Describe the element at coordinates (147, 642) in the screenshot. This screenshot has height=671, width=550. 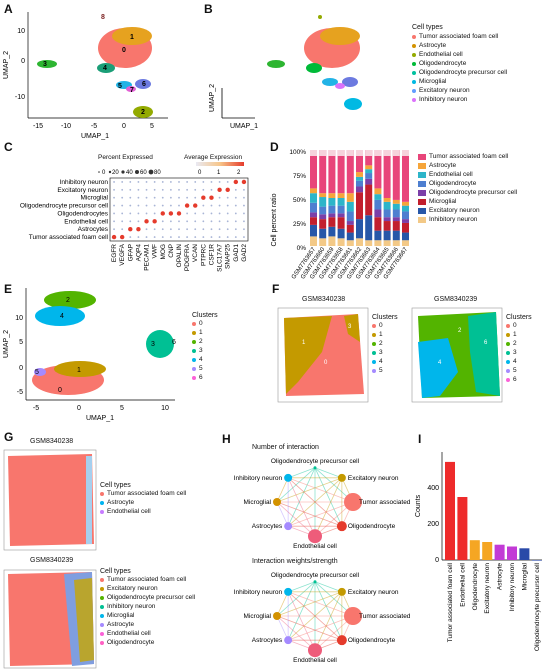
I see `g2-legend-item: Oligodendrocyte` at that location.